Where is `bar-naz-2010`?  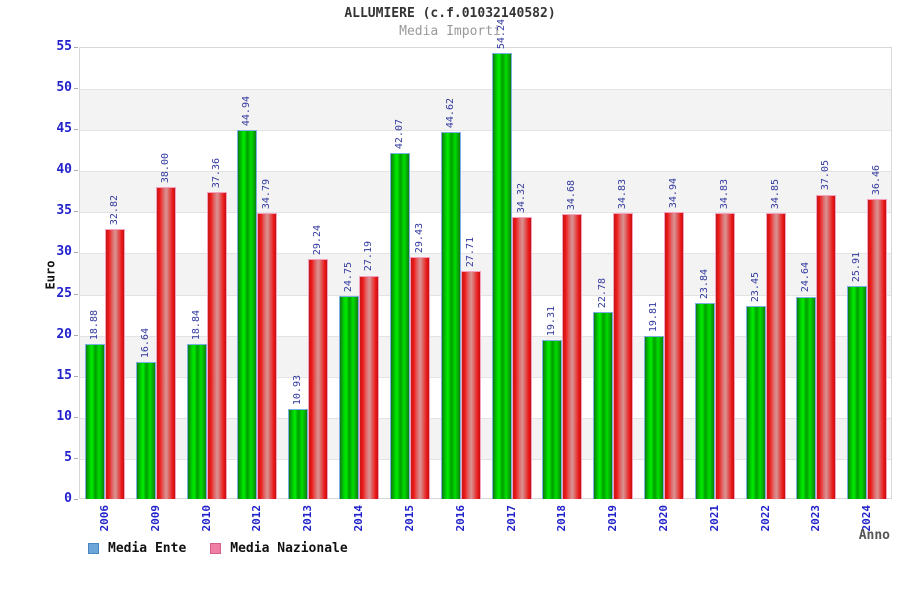
bar-naz-2010 is located at coordinates (216, 345).